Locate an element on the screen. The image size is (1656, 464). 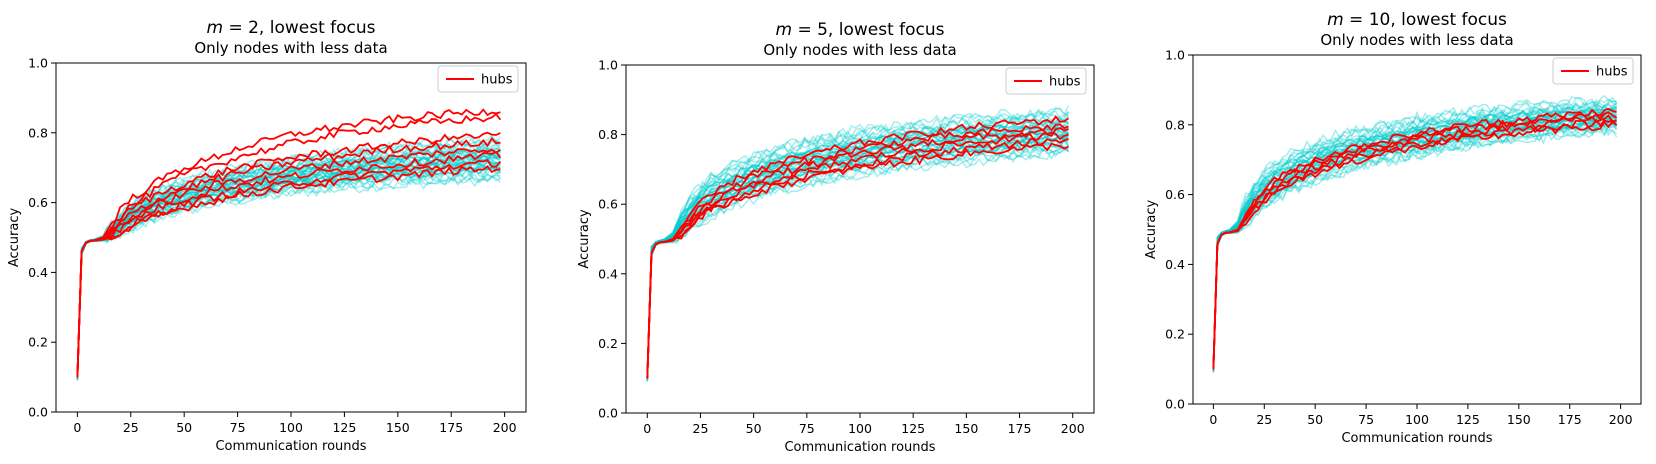
x-tick-label: 25 is located at coordinates (701, 428).